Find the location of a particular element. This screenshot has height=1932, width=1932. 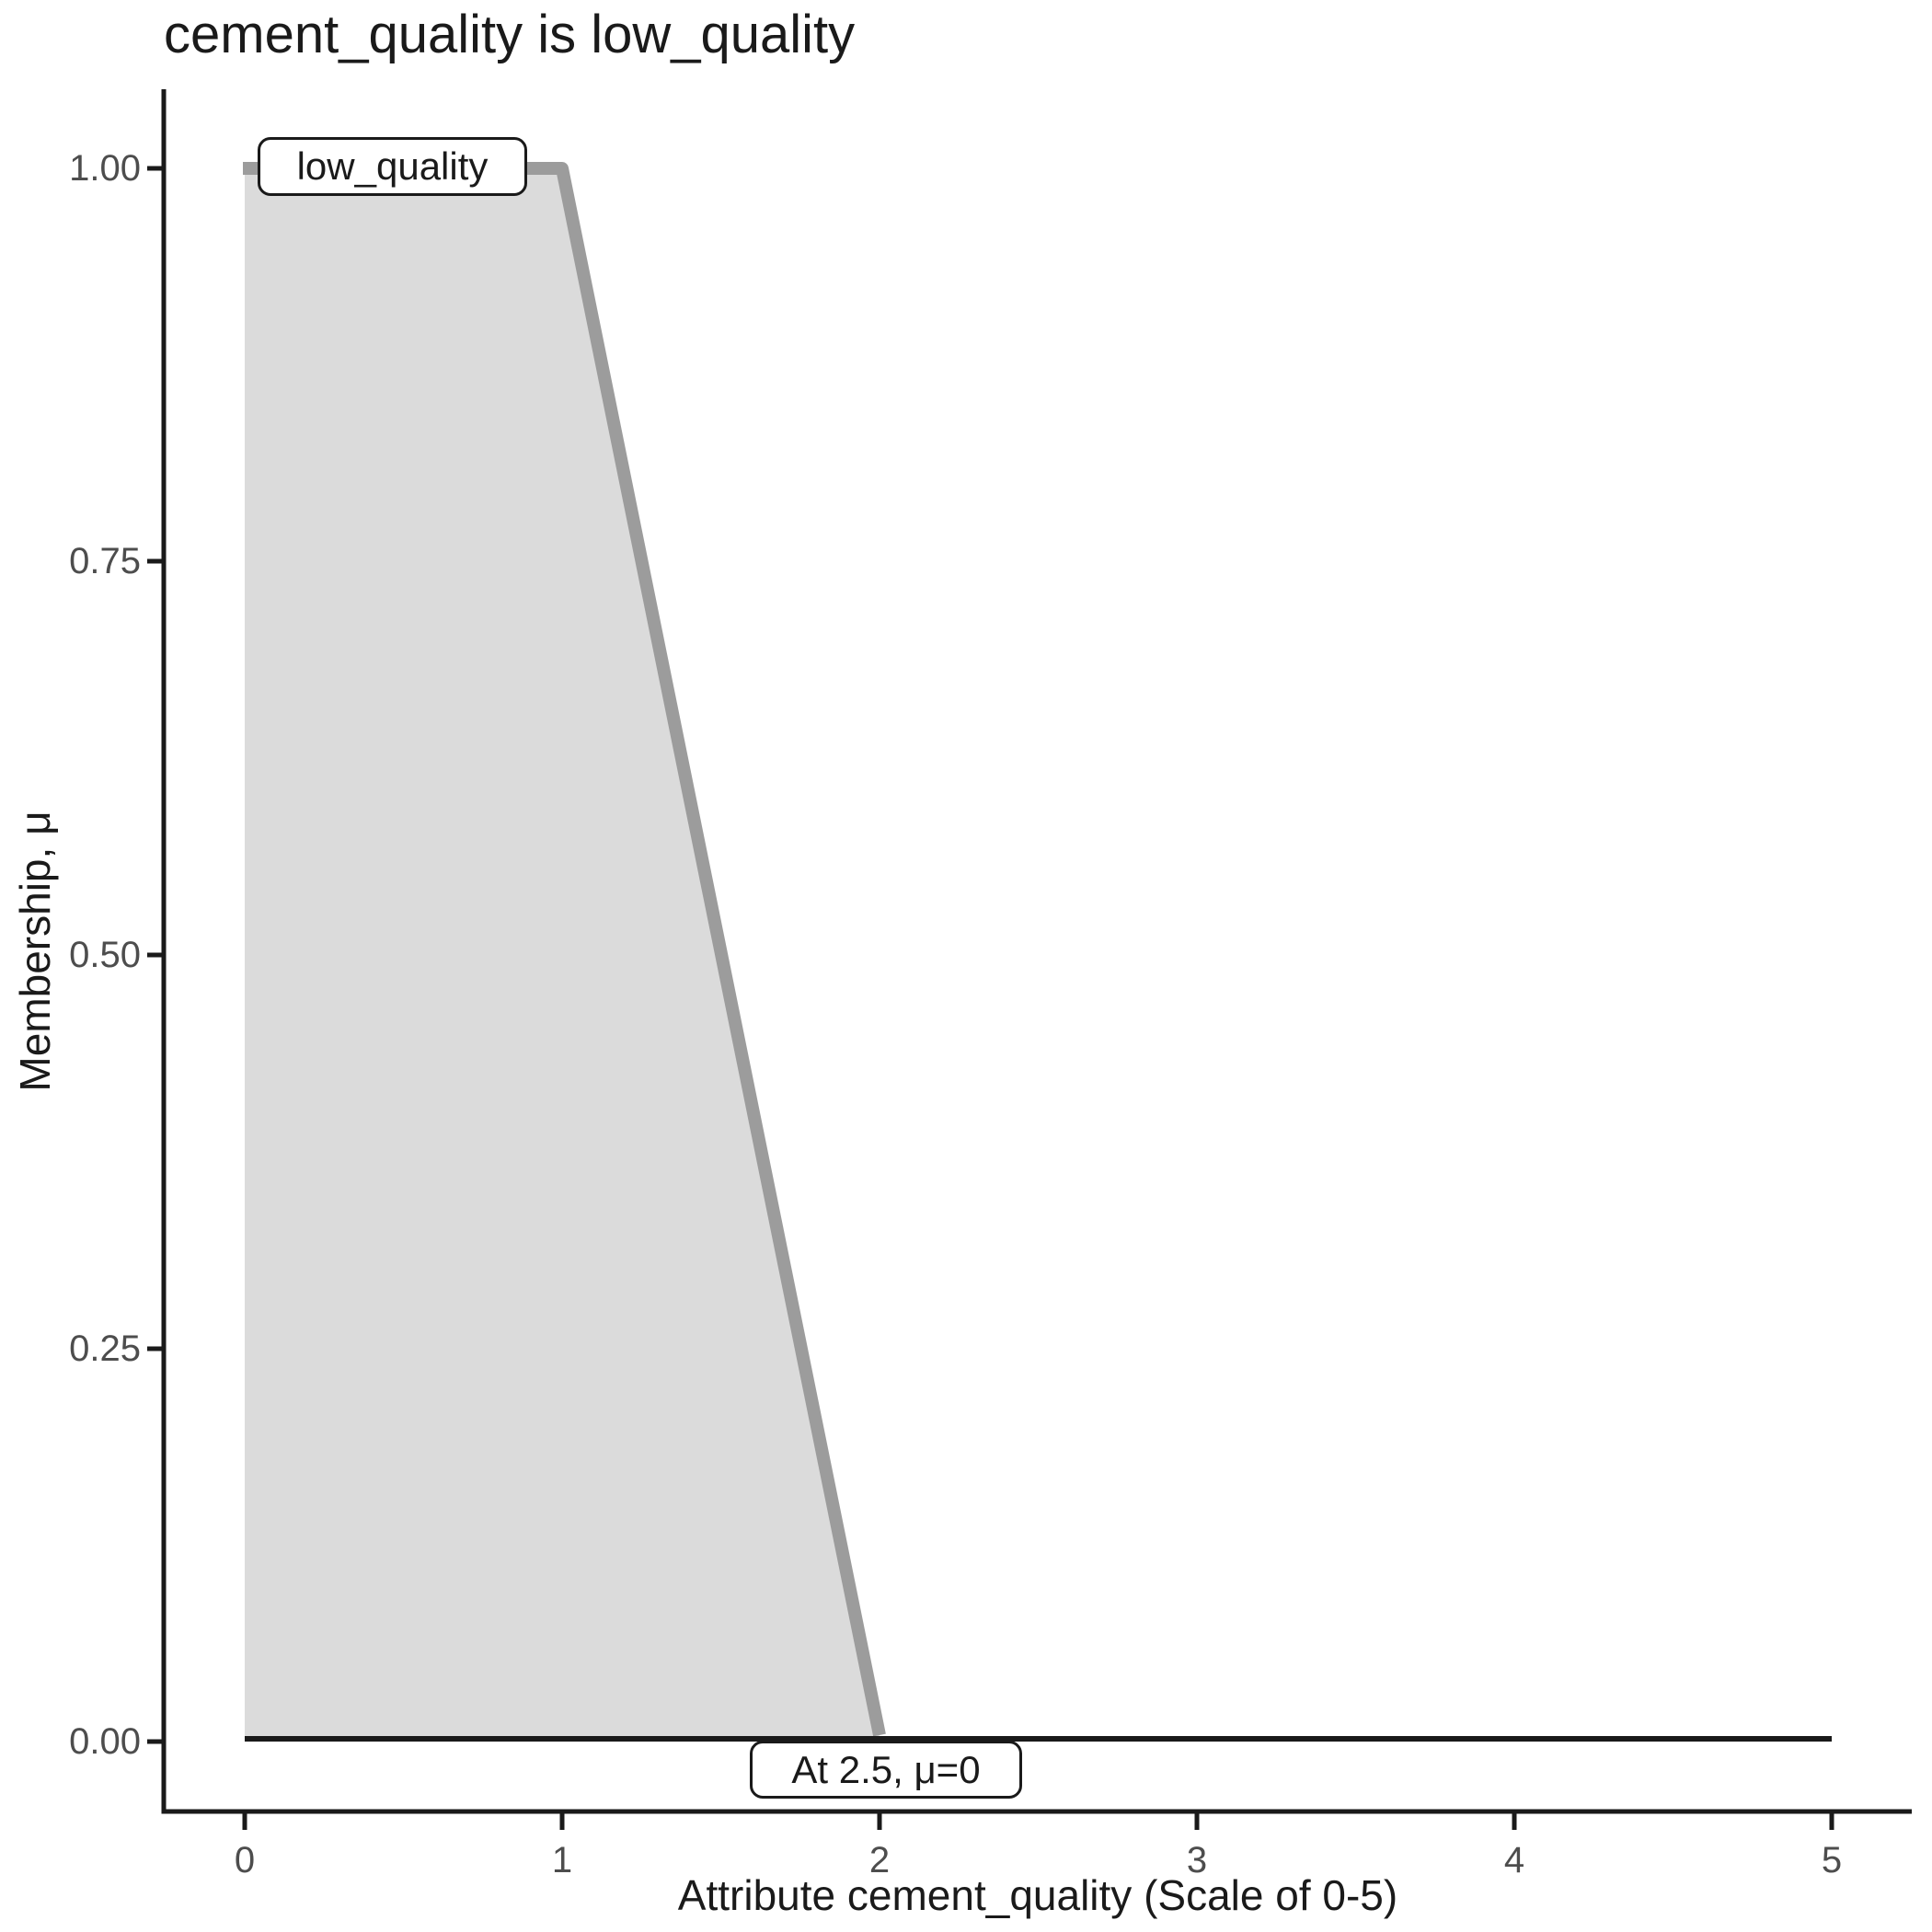

annotation-mu-at-2.5-text: At 2.5, μ=0 is located at coordinates (886, 1769).